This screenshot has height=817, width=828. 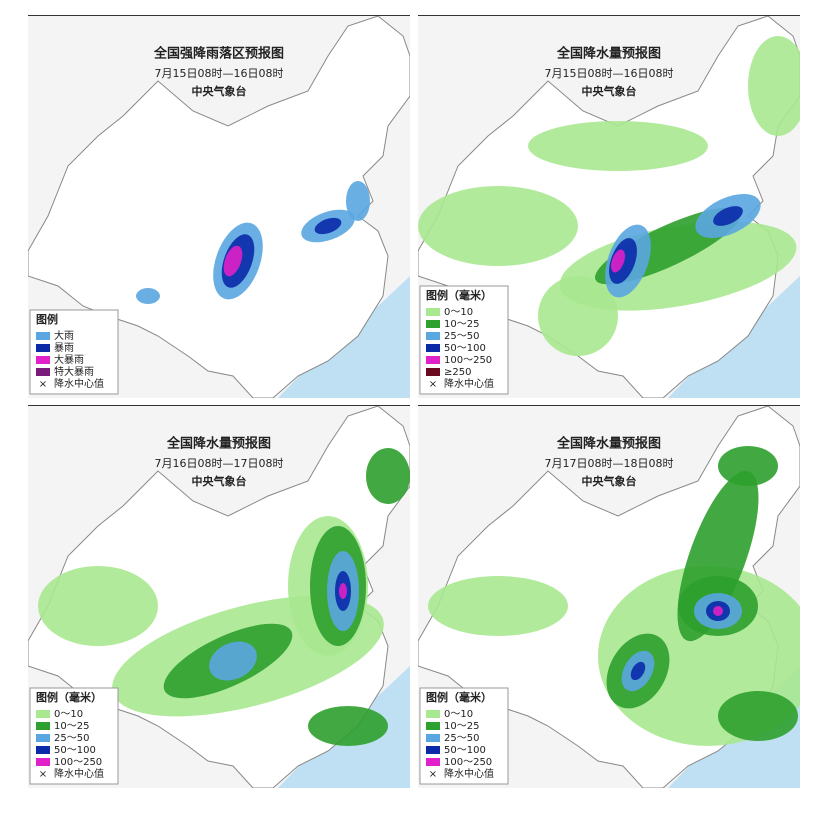 What do you see at coordinates (74, 371) in the screenshot?
I see `legend-label: 特大暴雨` at bounding box center [74, 371].